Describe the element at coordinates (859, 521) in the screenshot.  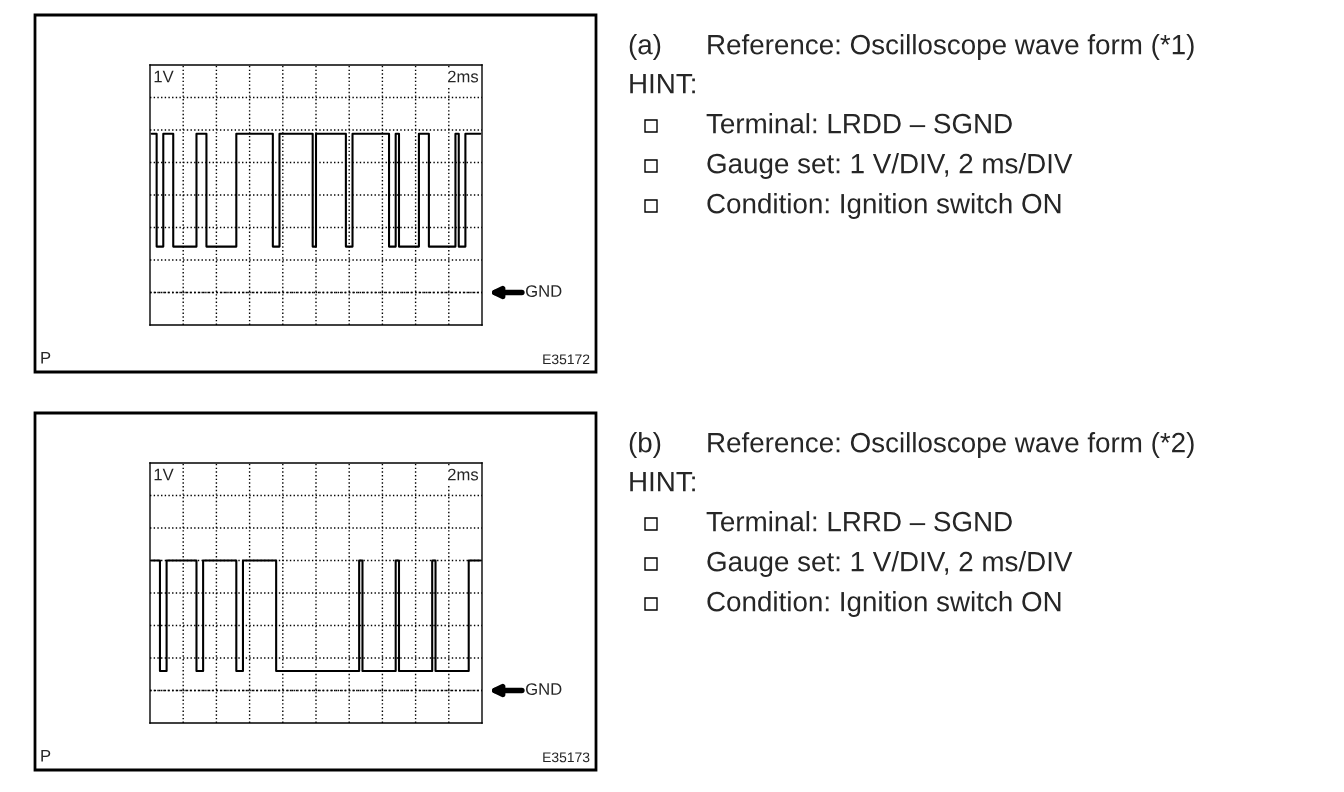
I see `text: Terminal: LRRD – SGND` at that location.